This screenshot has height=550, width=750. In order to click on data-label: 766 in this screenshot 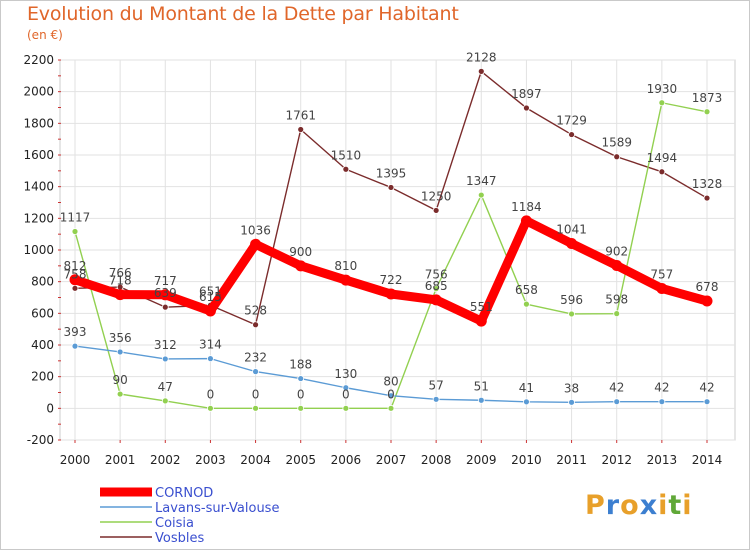, I will do `click(120, 273)`.